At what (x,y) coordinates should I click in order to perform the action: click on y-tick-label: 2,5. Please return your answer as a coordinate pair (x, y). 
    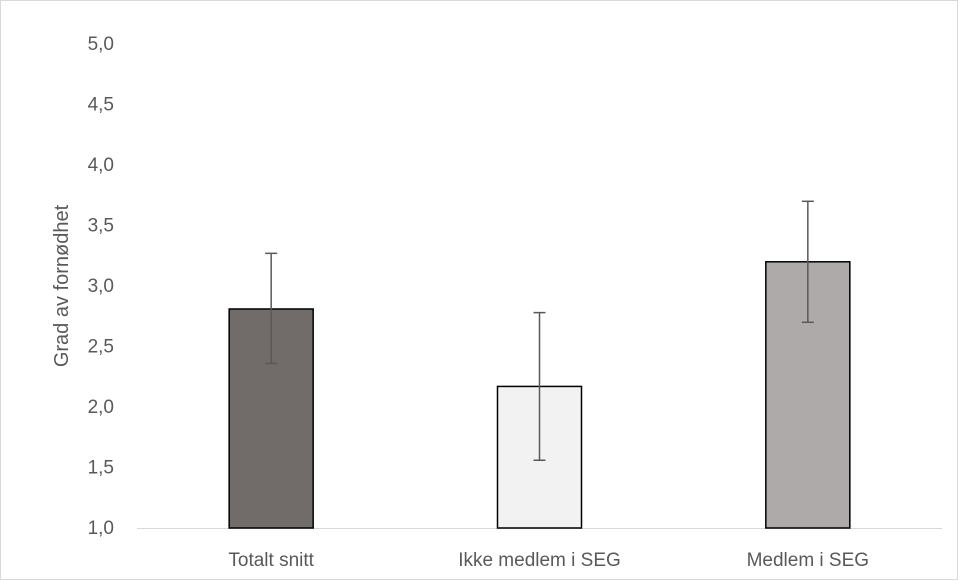
    Looking at the image, I should click on (101, 347).